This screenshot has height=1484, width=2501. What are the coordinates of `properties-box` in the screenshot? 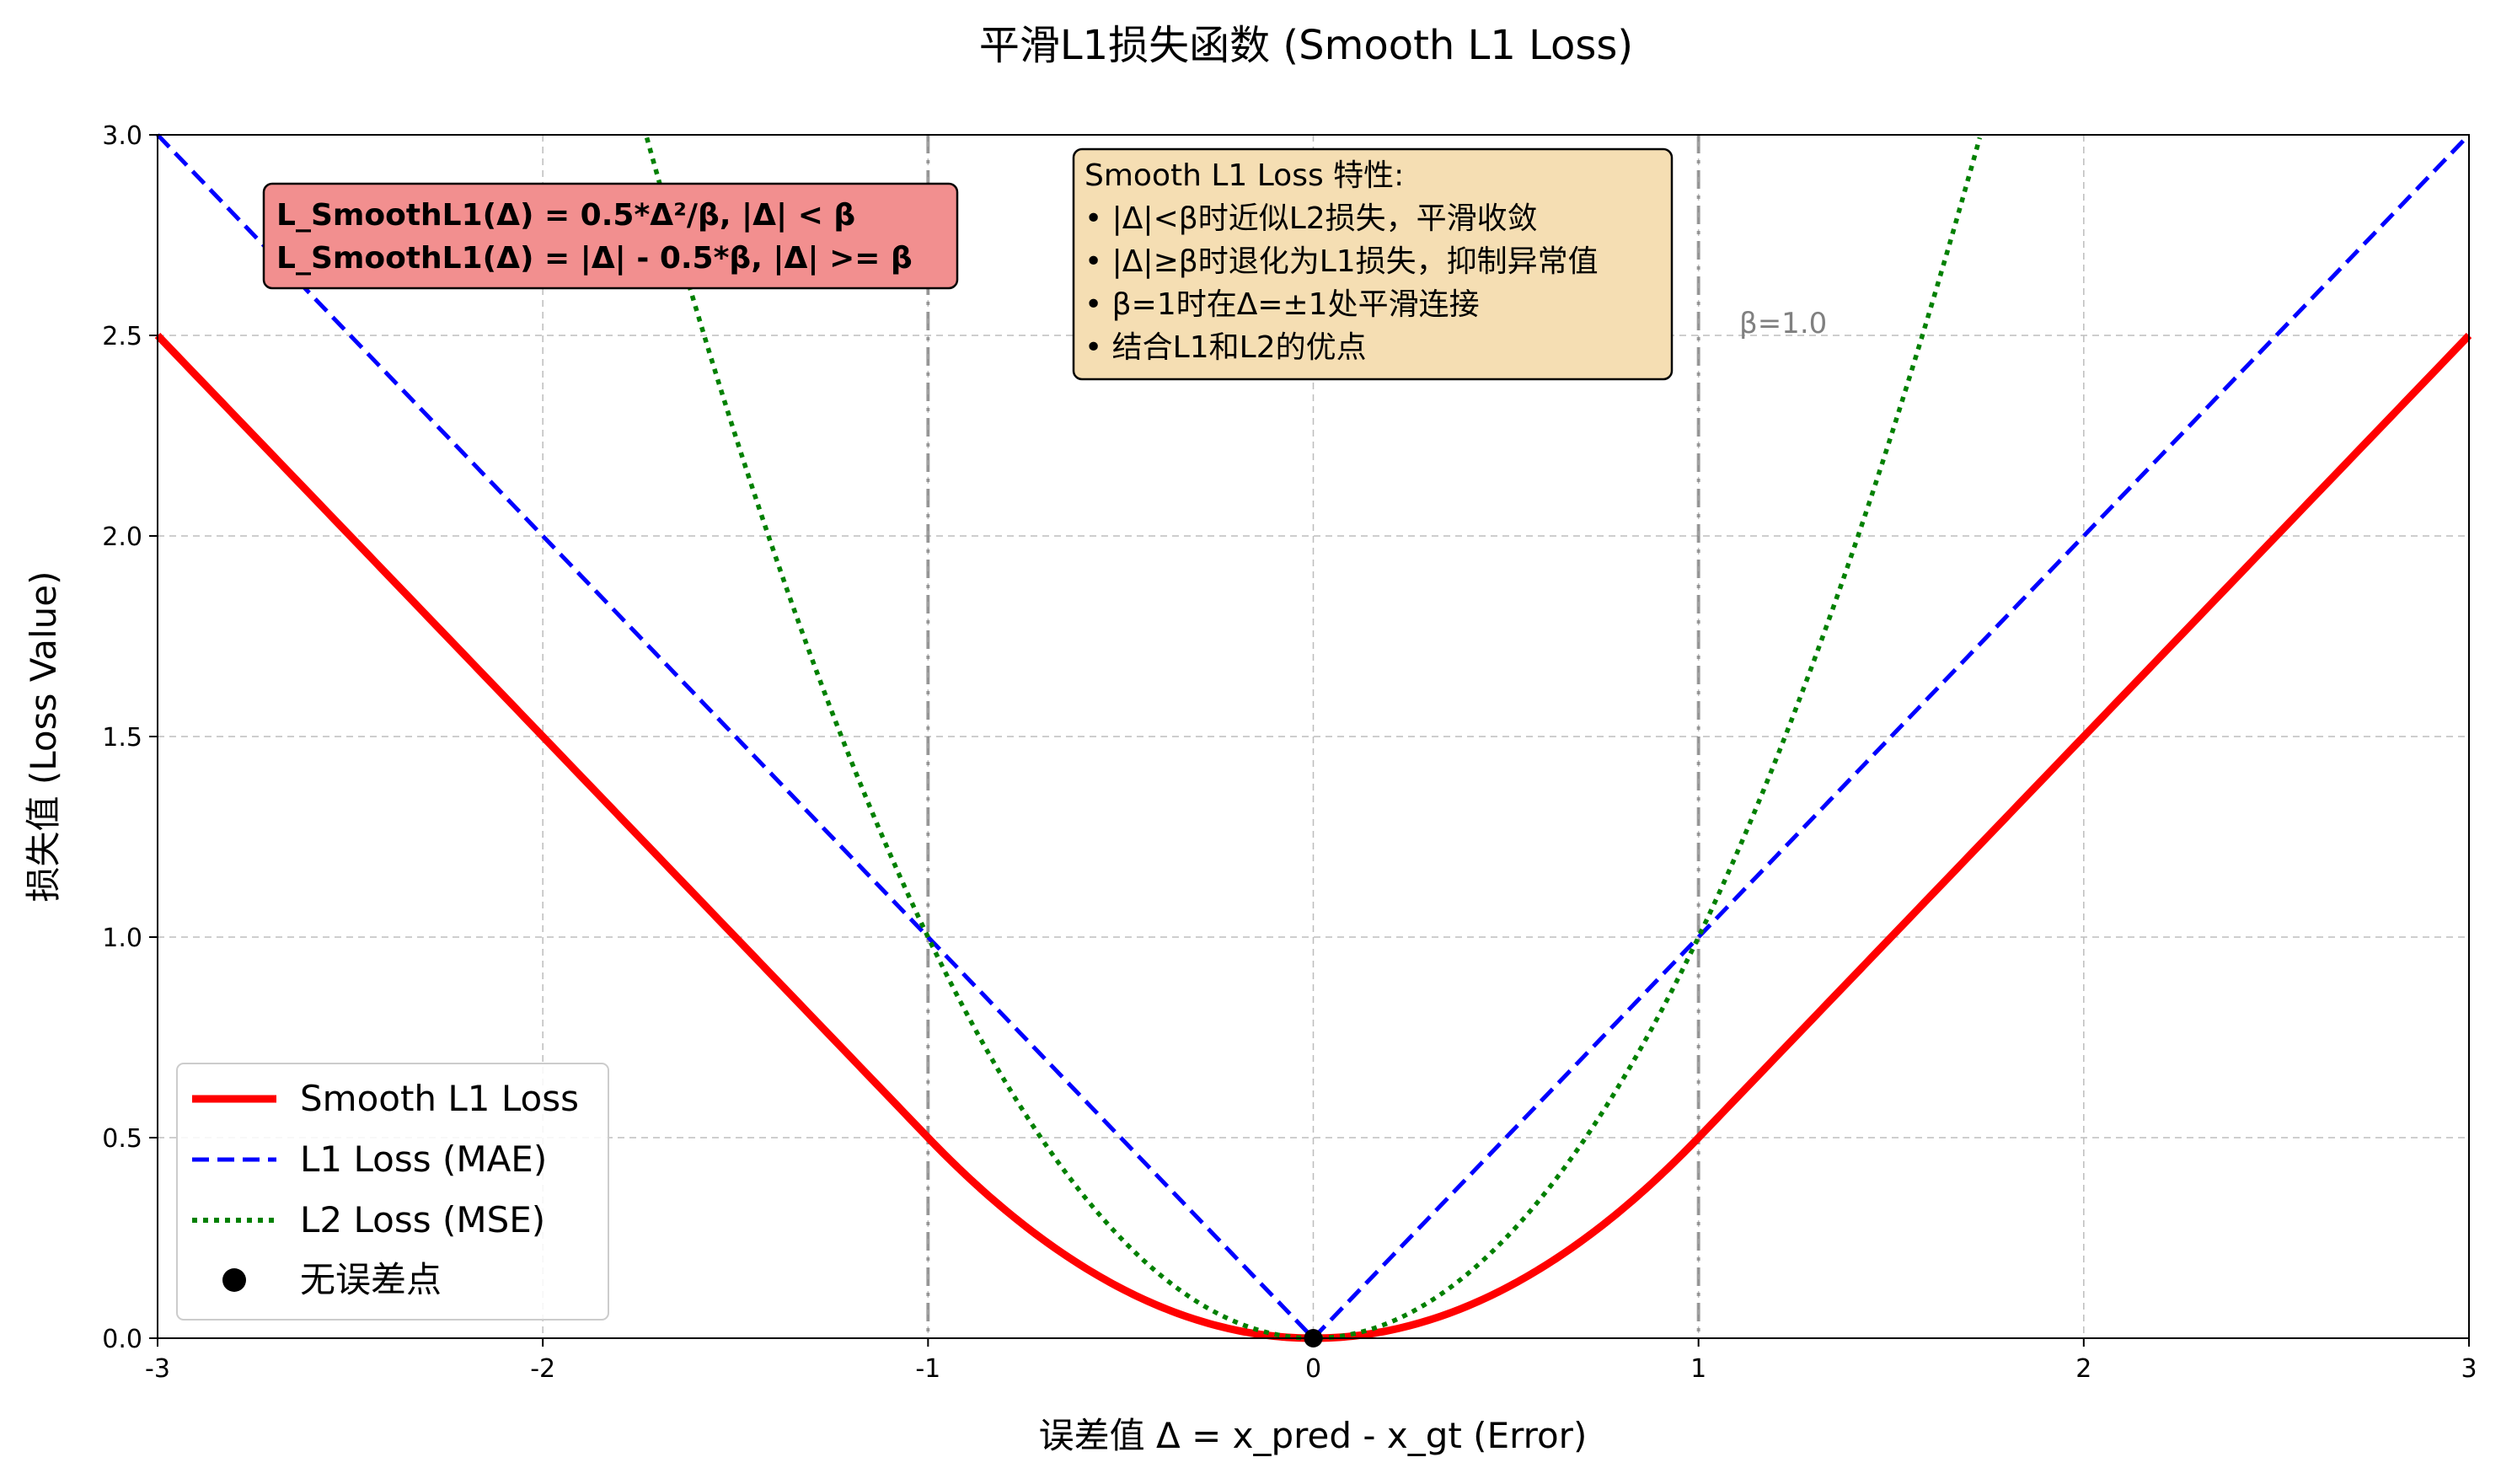 It's located at (1373, 264).